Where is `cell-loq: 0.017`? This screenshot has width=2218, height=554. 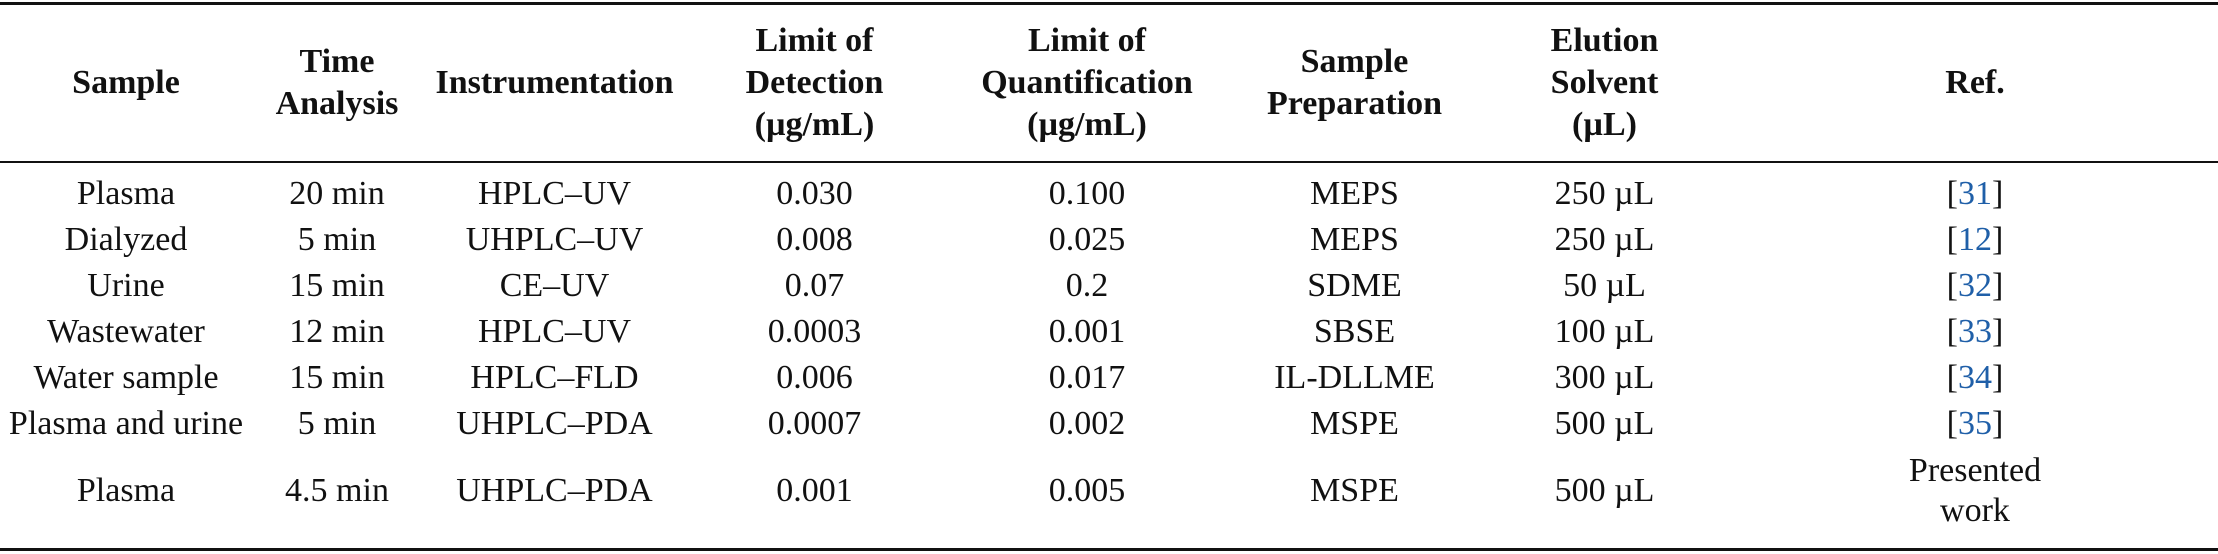 cell-loq: 0.017 is located at coordinates (1087, 377).